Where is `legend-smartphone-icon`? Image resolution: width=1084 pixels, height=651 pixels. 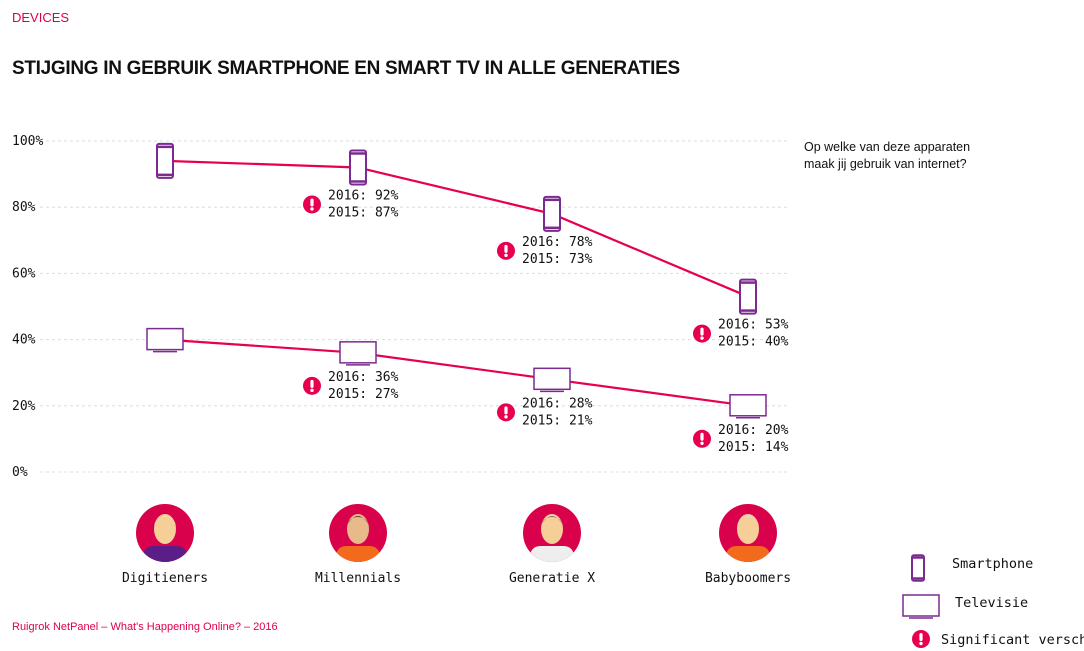
legend-smartphone-icon is located at coordinates (918, 568).